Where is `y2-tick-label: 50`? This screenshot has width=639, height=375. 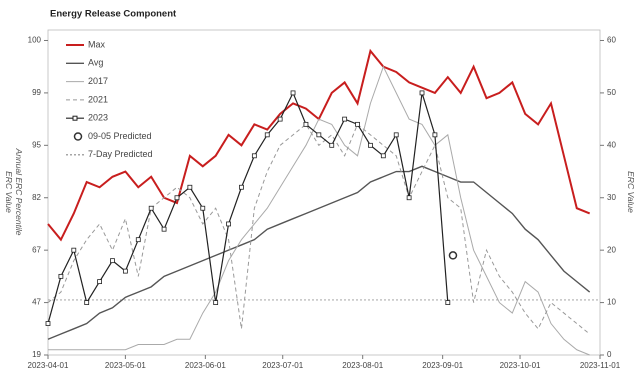
y2-tick-label: 50 is located at coordinates (611, 92).